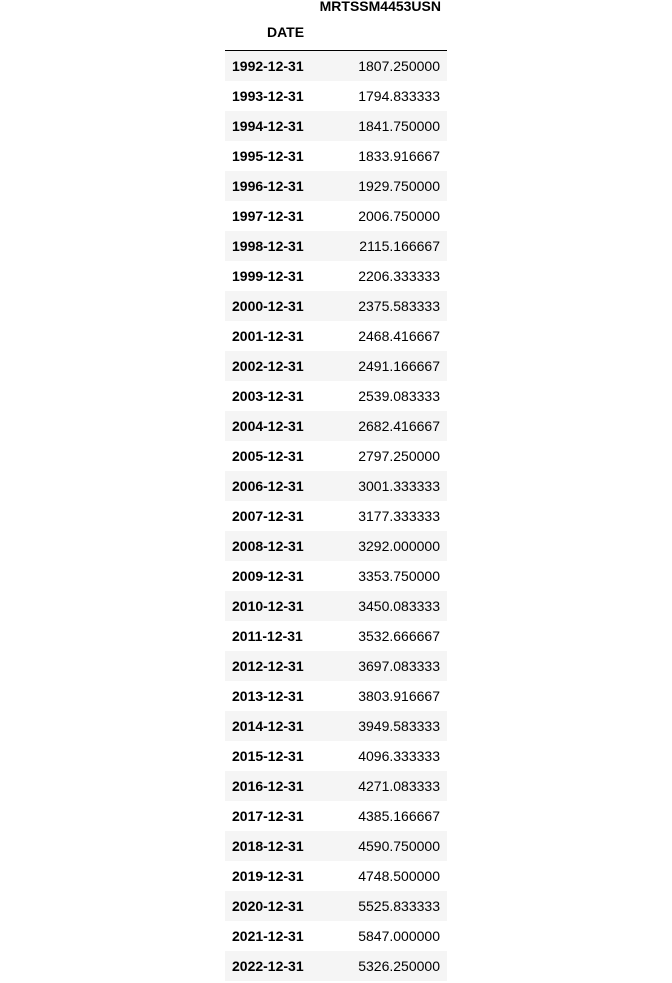 The image size is (672, 983). I want to click on row-value: 3292.000000, so click(399, 546).